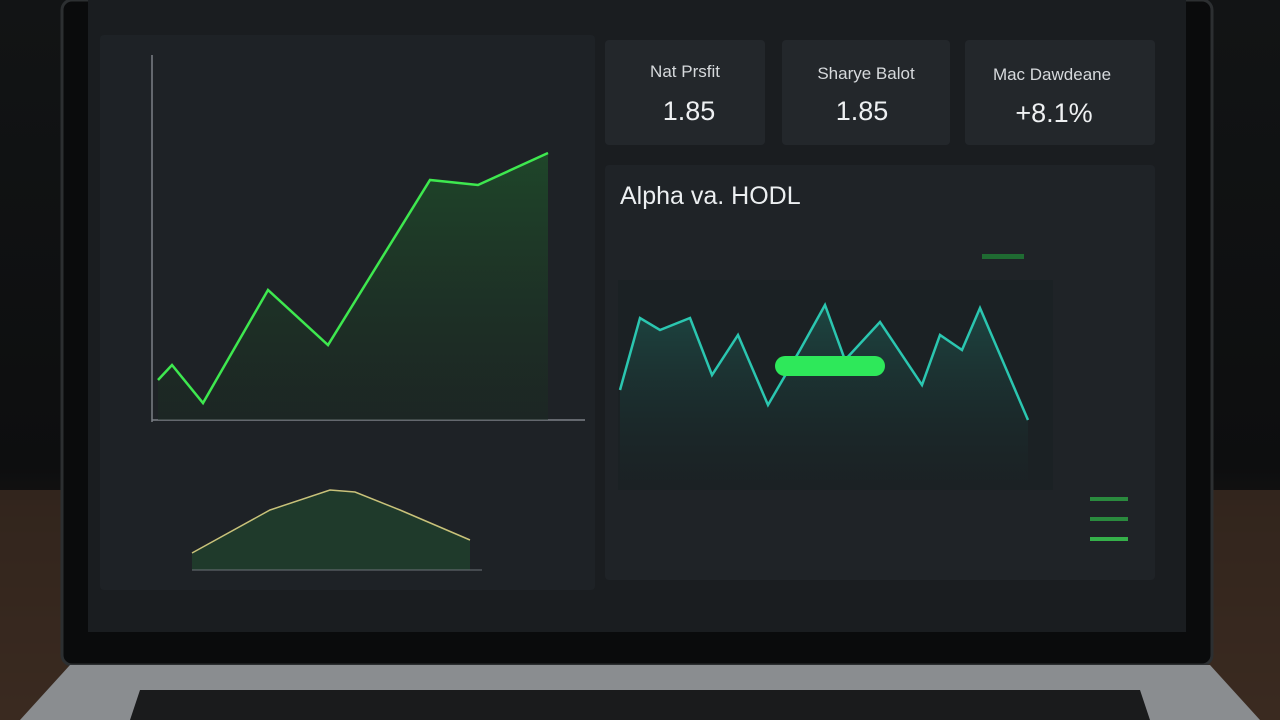 The image size is (1280, 720). What do you see at coordinates (1052, 74) in the screenshot?
I see `kpi-label: Mac Dawdeane` at bounding box center [1052, 74].